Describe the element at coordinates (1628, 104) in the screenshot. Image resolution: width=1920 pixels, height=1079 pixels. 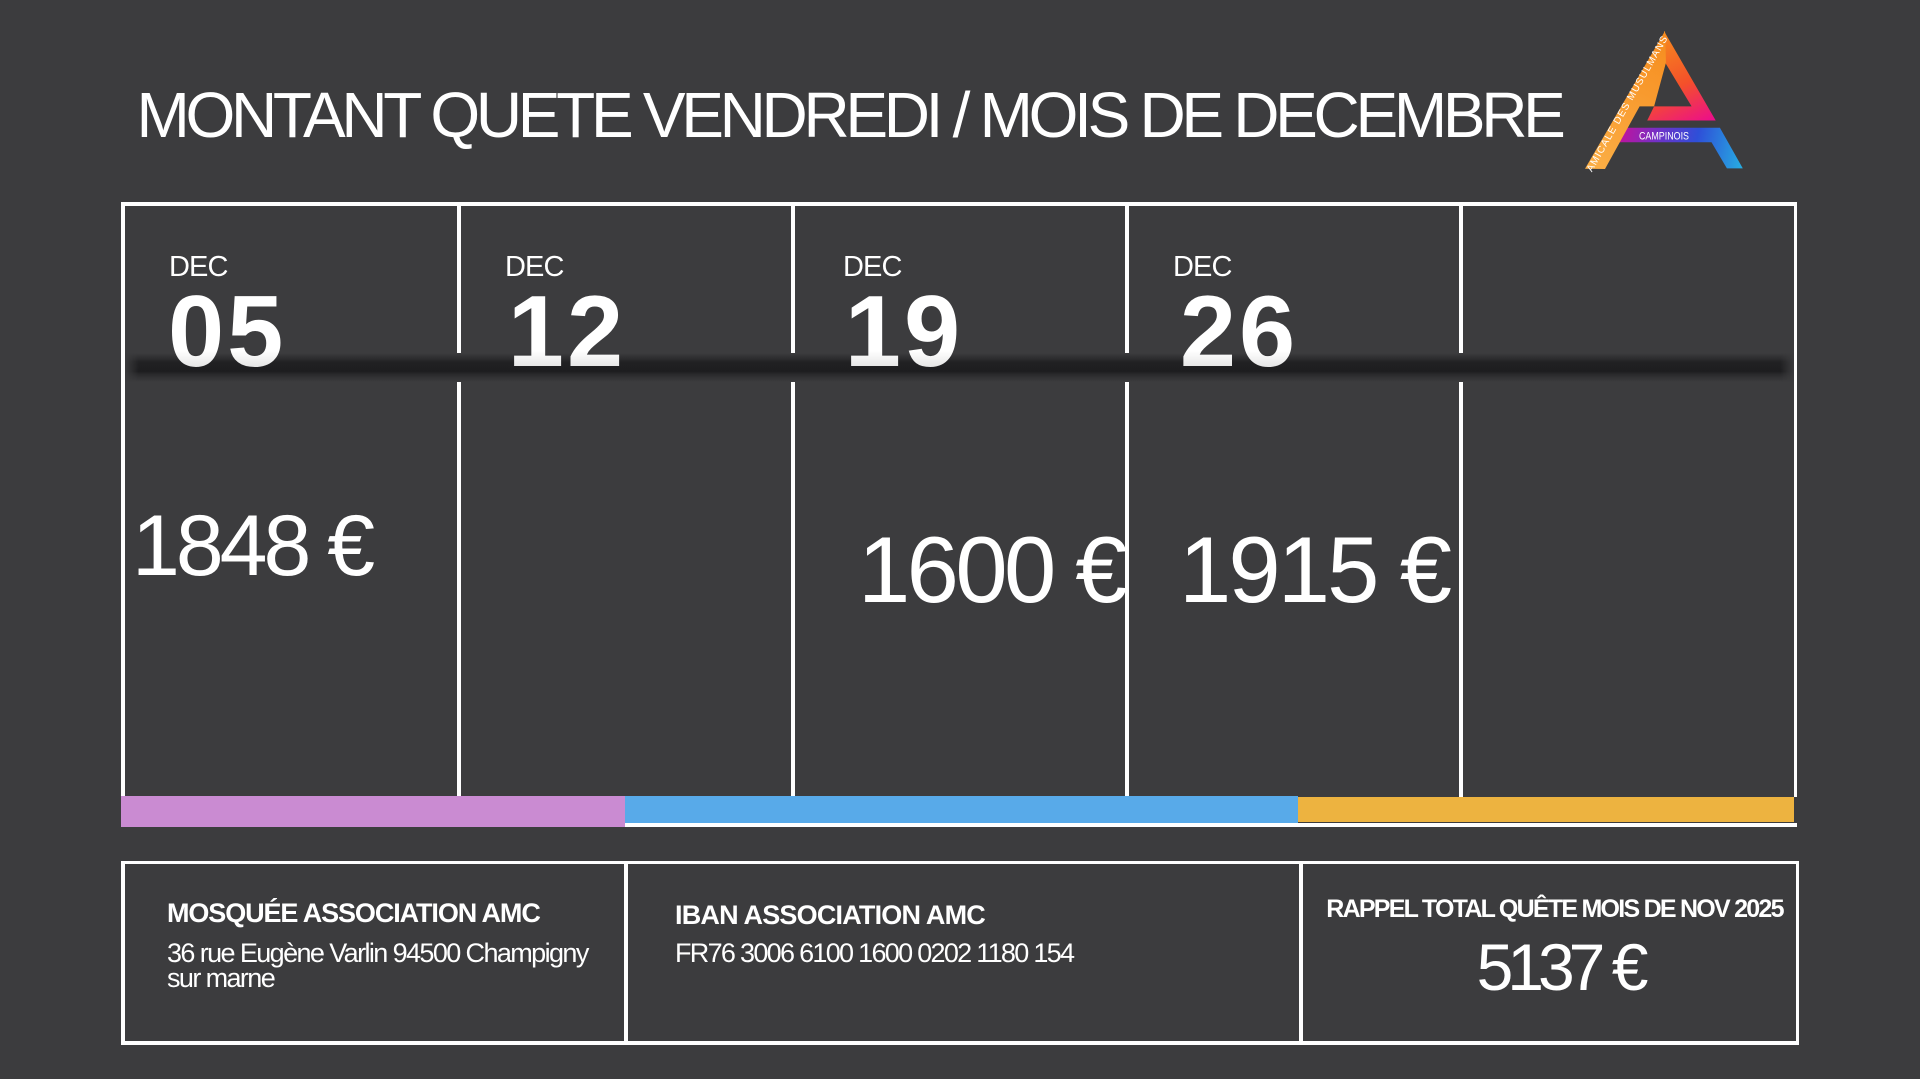
I see `svg-text: AMICALE DES MUSULMANS` at that location.